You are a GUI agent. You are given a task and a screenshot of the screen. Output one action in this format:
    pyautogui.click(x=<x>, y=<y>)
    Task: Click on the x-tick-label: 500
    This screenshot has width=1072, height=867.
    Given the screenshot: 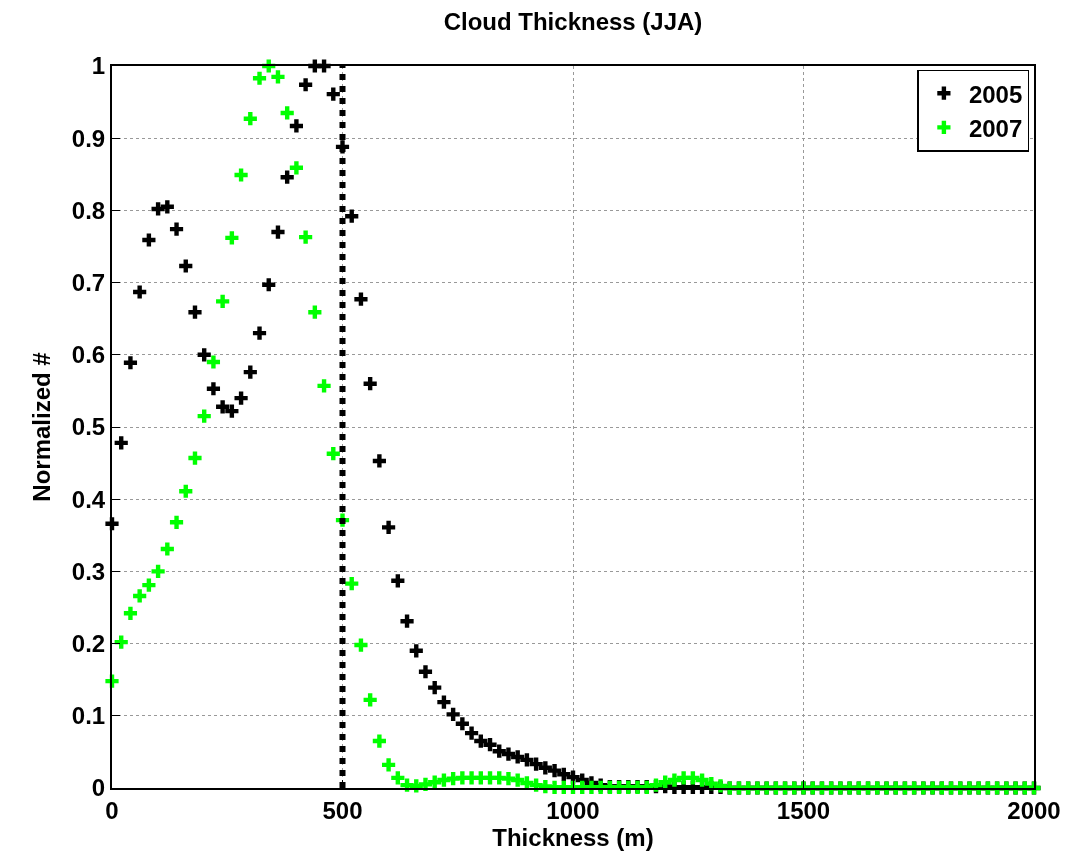 What is the action you would take?
    pyautogui.click(x=342, y=810)
    